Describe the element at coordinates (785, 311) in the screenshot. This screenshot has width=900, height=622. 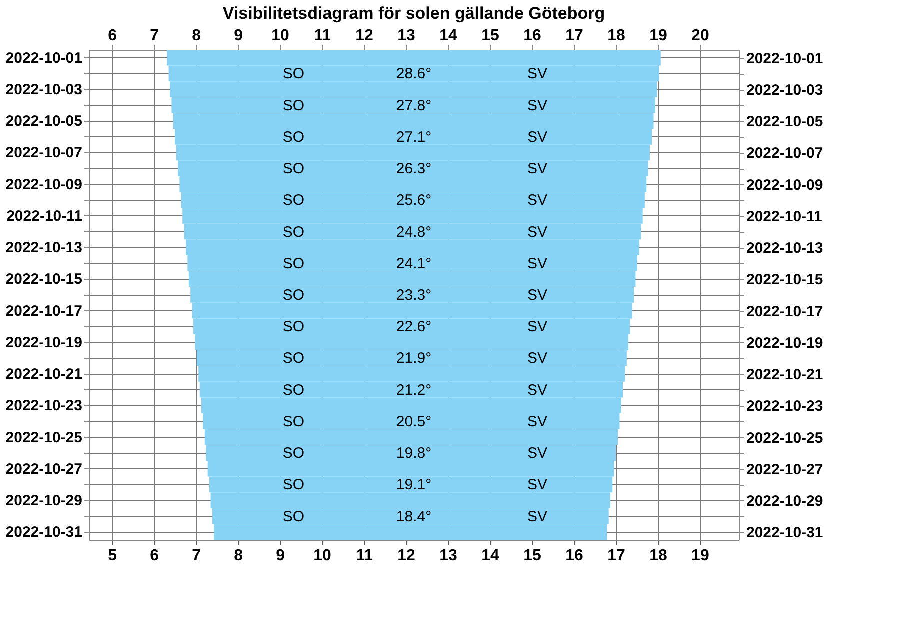
I see `y-tick-label: 2022-10-17` at that location.